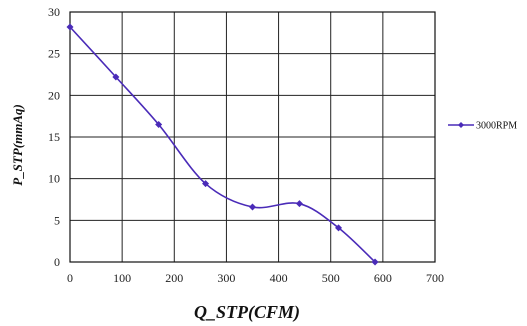 This screenshot has height=326, width=527. What do you see at coordinates (247, 312) in the screenshot?
I see `x-axis-label: Q_STP(CFM)` at bounding box center [247, 312].